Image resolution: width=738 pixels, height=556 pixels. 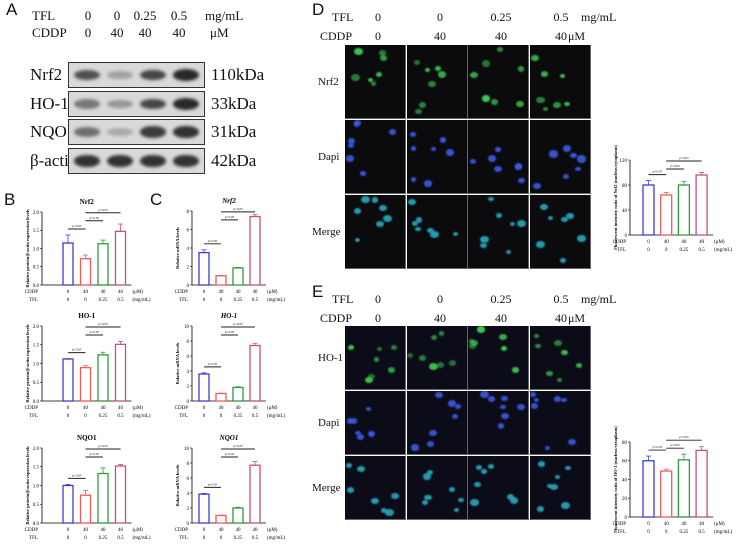 What do you see at coordinates (183, 538) in the screenshot?
I see `tfl-row-label: TFL` at bounding box center [183, 538].